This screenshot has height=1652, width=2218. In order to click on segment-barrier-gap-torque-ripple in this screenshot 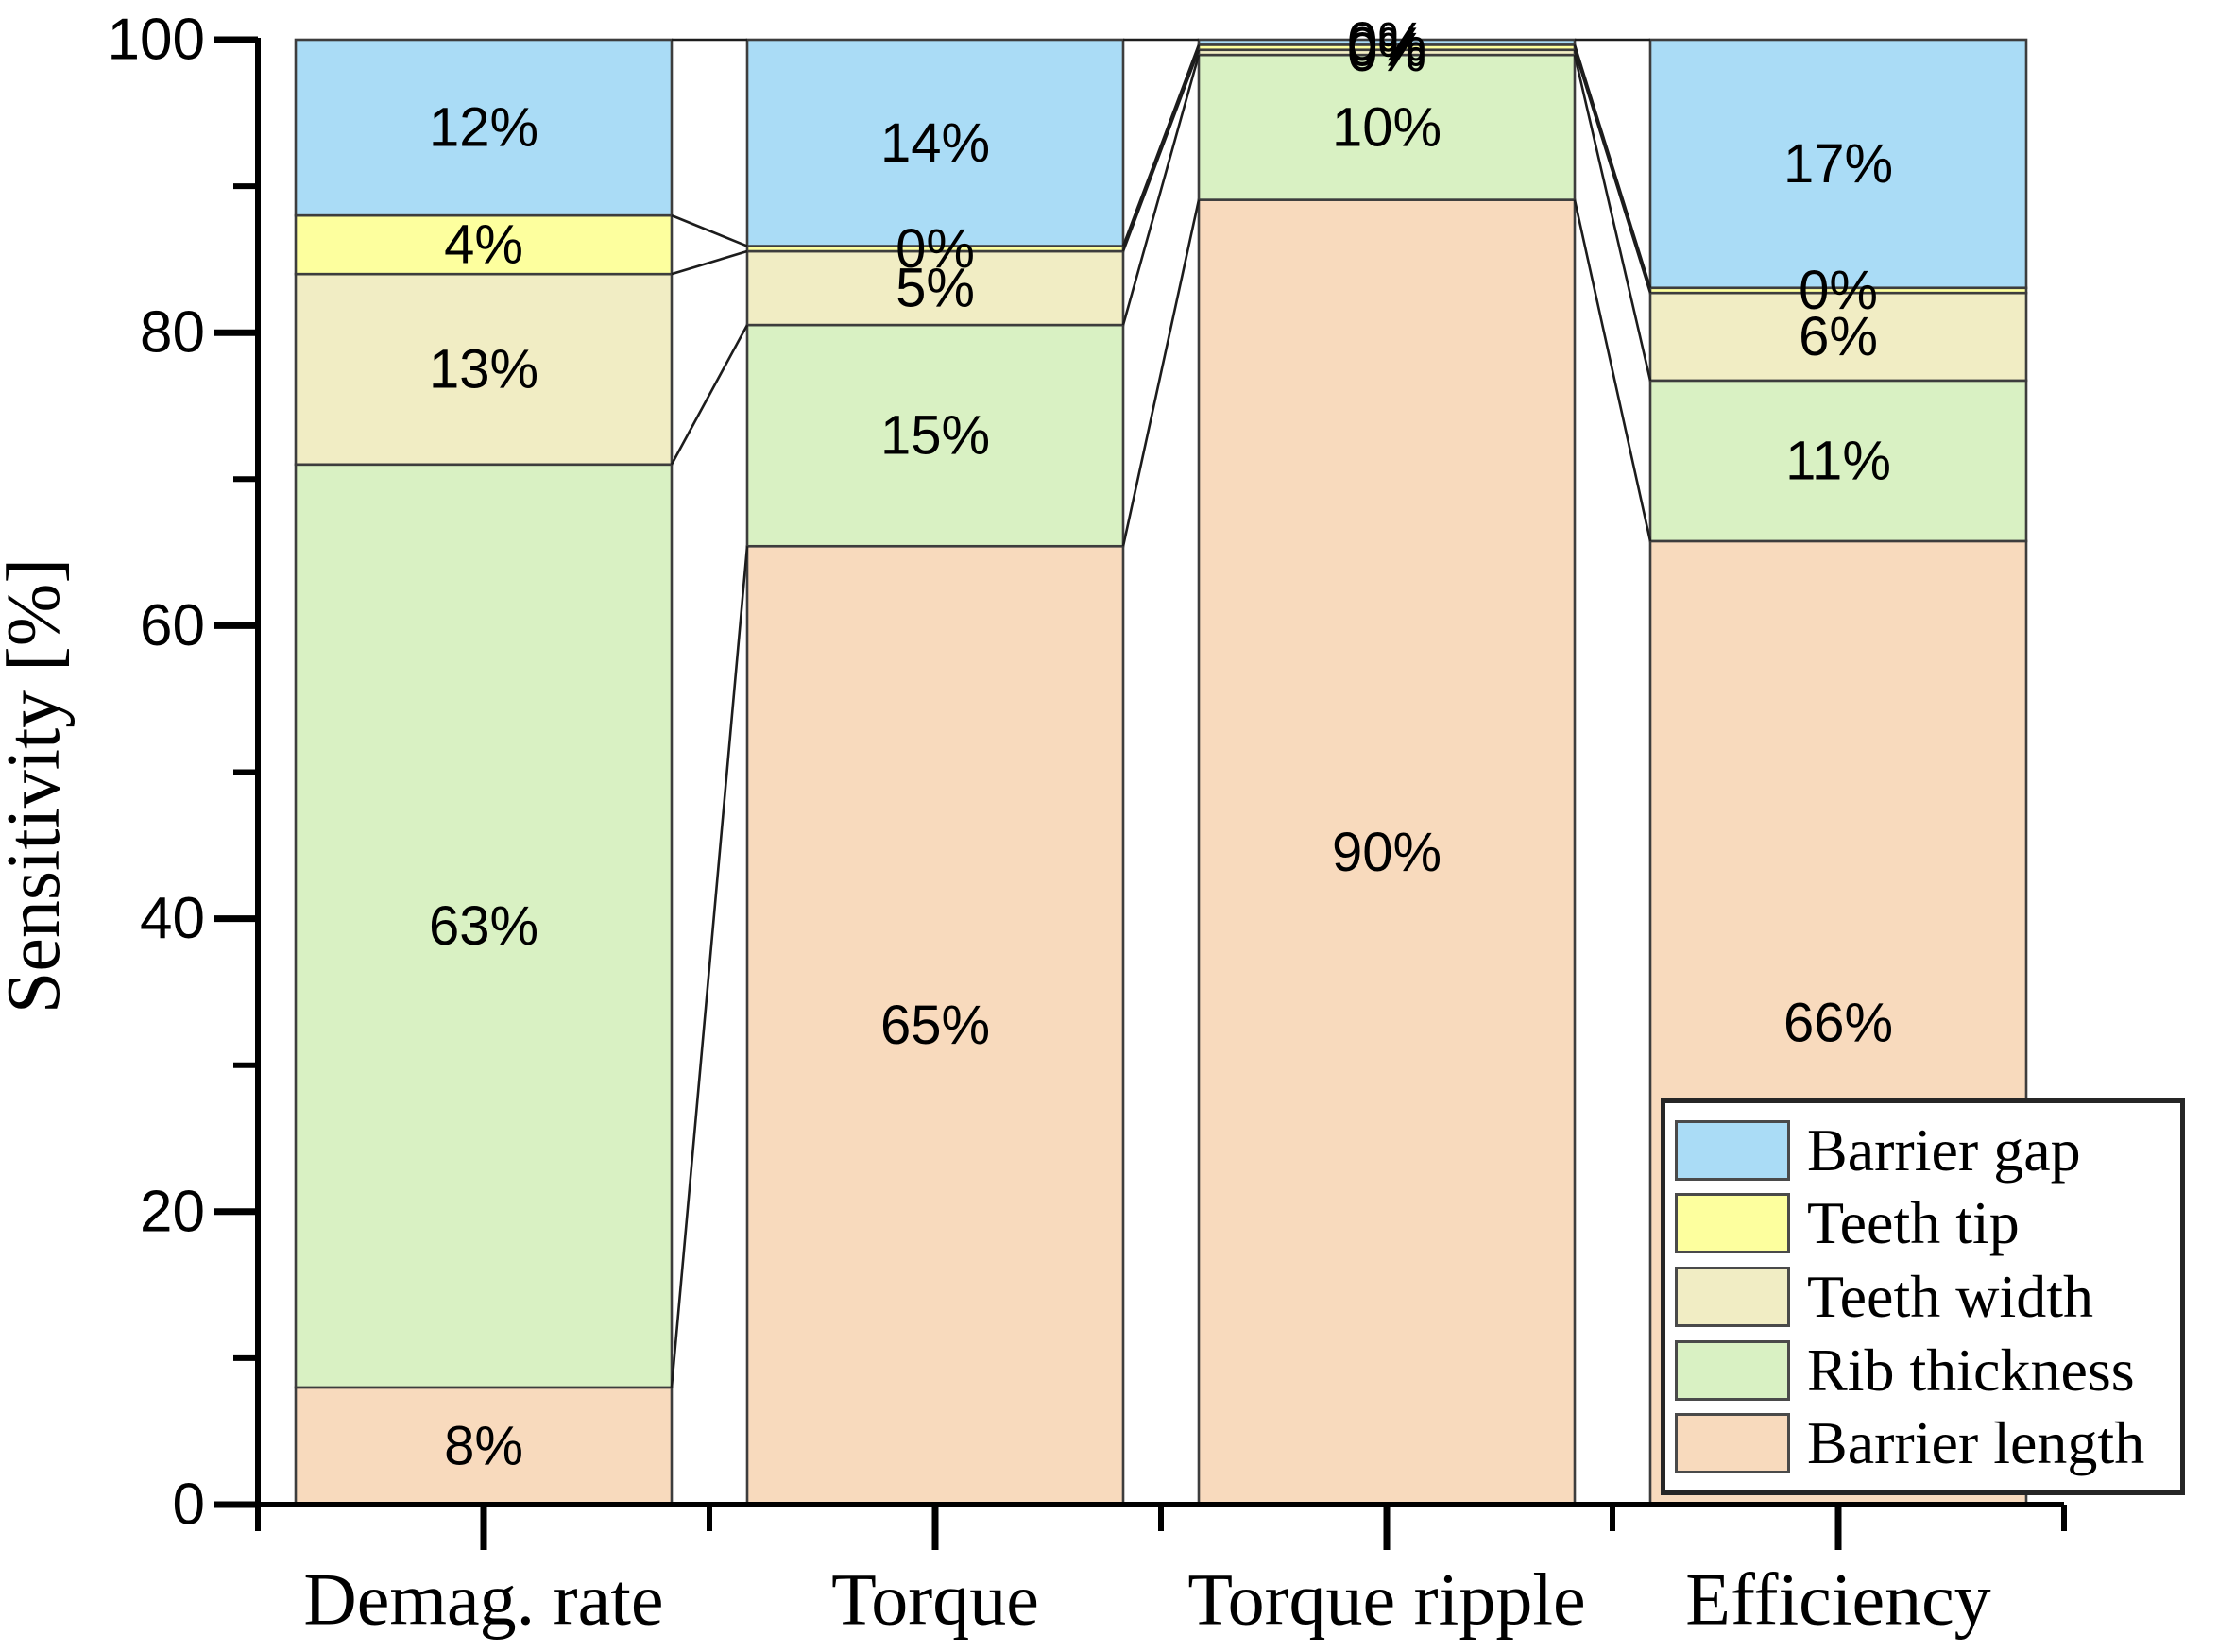, I will do `click(1387, 42)`.